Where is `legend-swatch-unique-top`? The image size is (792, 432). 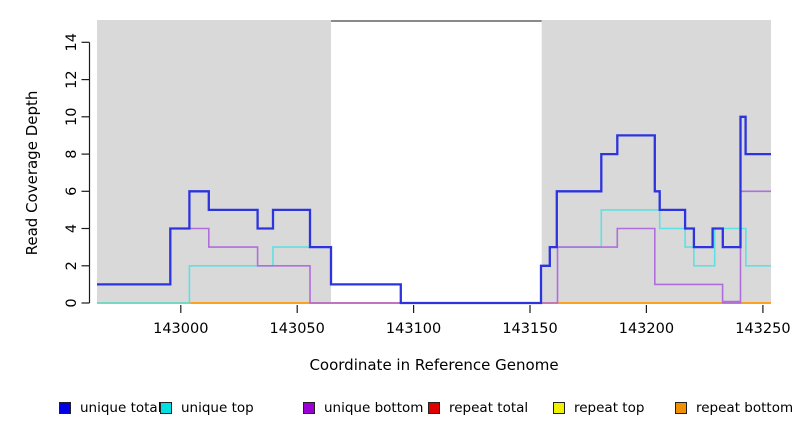
legend-swatch-unique-top is located at coordinates (166, 408).